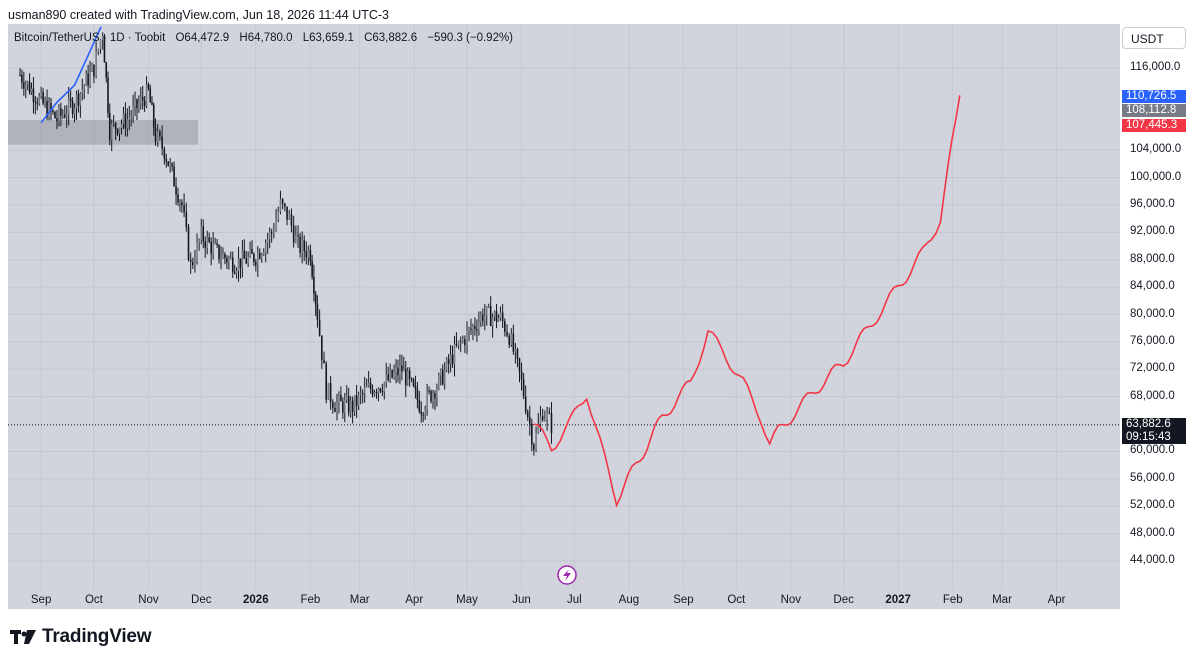 The image size is (1200, 663). Describe the element at coordinates (328, 38) in the screenshot. I see `ohlc-low: L63,659.1` at that location.